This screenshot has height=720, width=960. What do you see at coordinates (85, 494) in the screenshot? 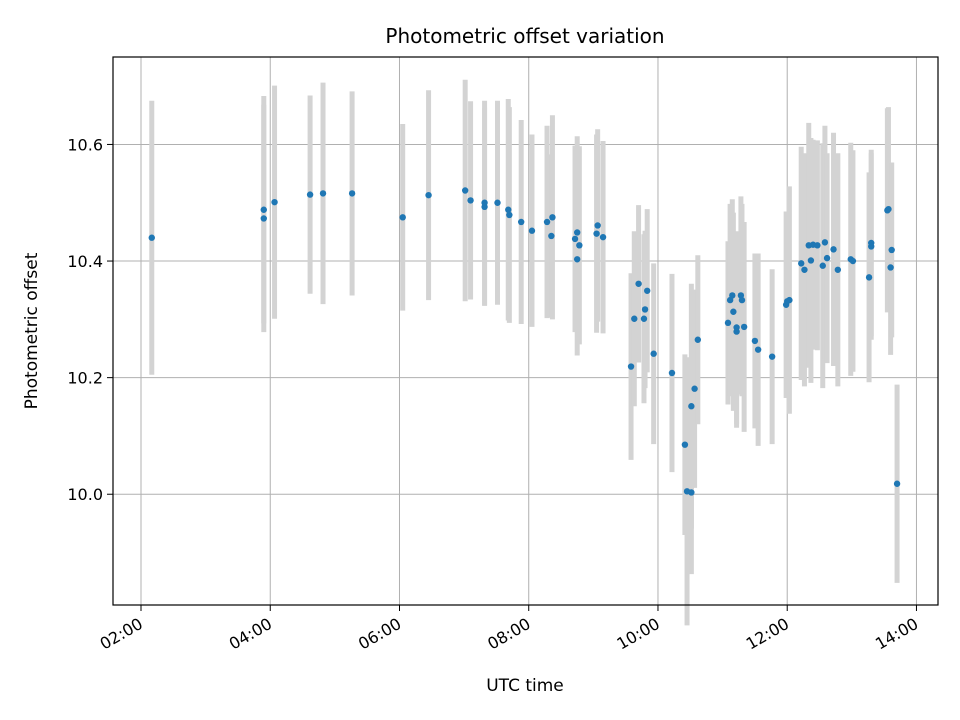
I see `y-tick-label: 10.0` at bounding box center [85, 494].